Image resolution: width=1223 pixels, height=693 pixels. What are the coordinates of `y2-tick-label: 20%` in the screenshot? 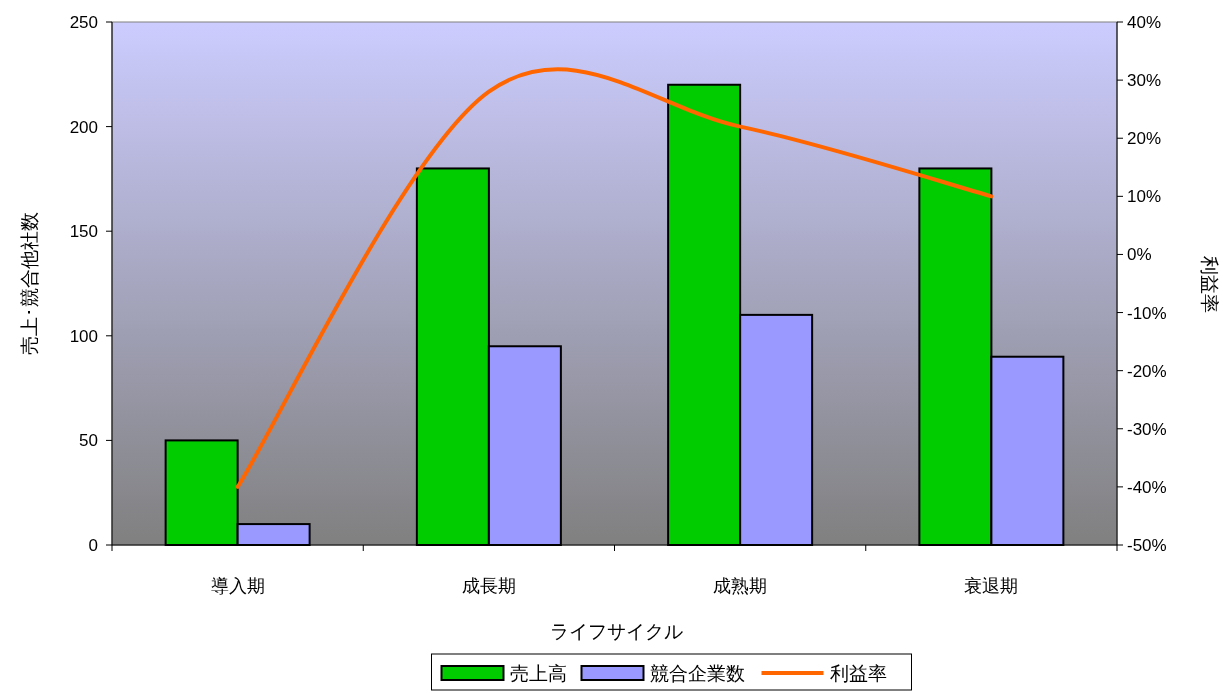 It's located at (1144, 139).